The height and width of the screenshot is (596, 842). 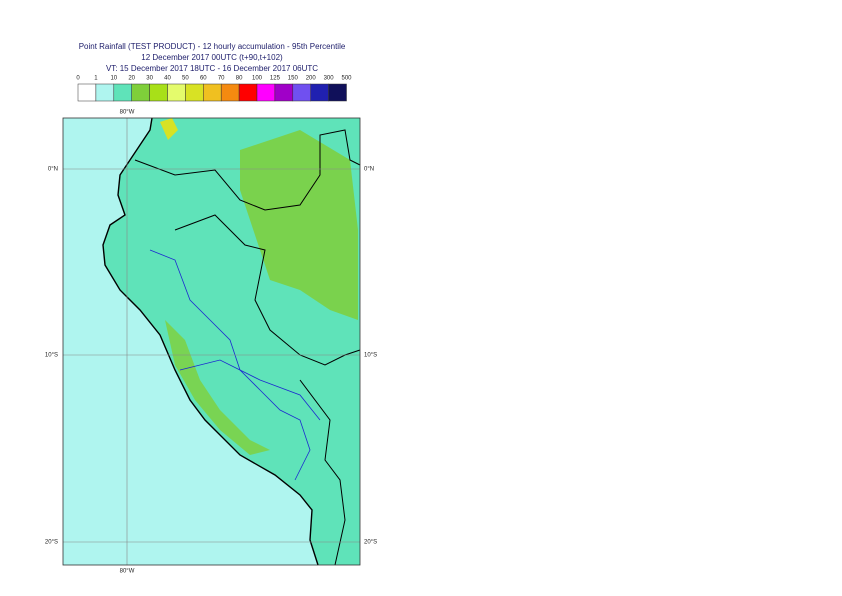 I want to click on legend-label: 70, so click(x=221, y=79).